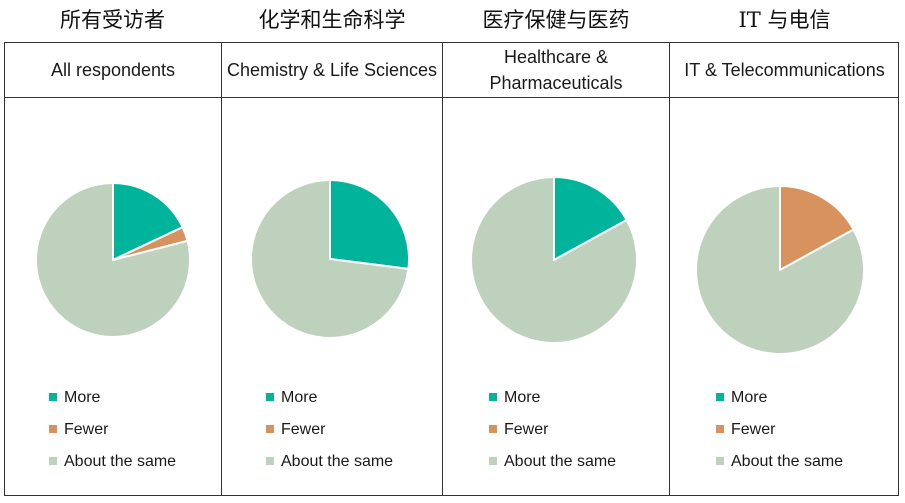 The height and width of the screenshot is (503, 905). What do you see at coordinates (112, 20) in the screenshot?
I see `chinese-title-all: 所有受访者` at bounding box center [112, 20].